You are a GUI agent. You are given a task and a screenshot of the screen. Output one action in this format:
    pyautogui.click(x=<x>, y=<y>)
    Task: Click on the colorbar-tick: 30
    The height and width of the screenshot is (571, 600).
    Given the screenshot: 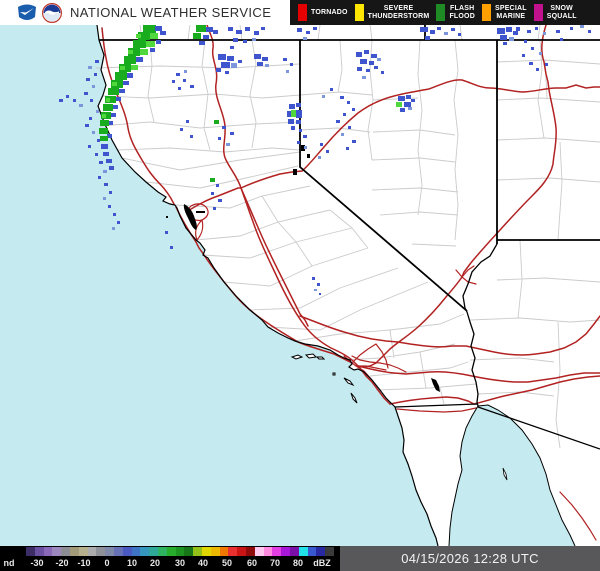 What is the action you would take?
    pyautogui.click(x=180, y=563)
    